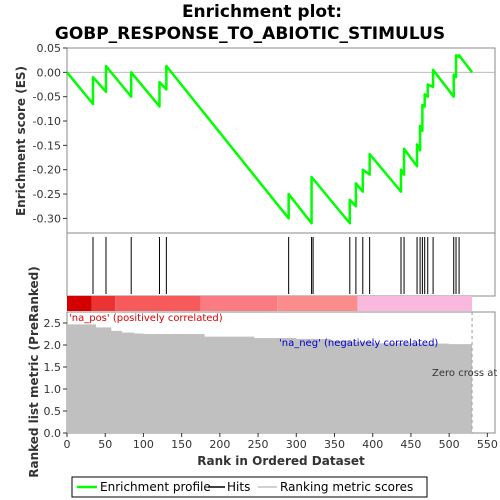 The width and height of the screenshot is (500, 500). I want to click on metric-ytick-label: 0.5, so click(53, 411).